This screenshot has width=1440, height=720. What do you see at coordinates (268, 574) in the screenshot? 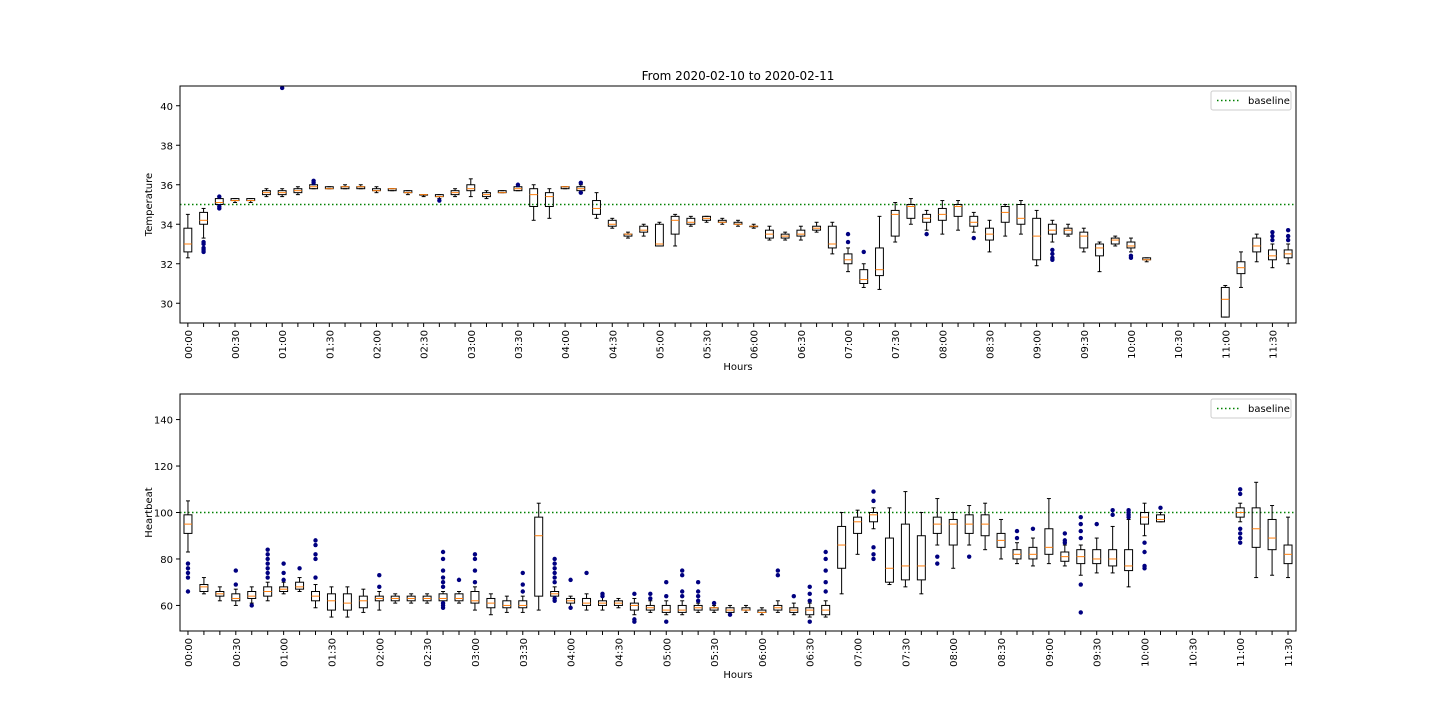
I see `box-00:50` at bounding box center [268, 574].